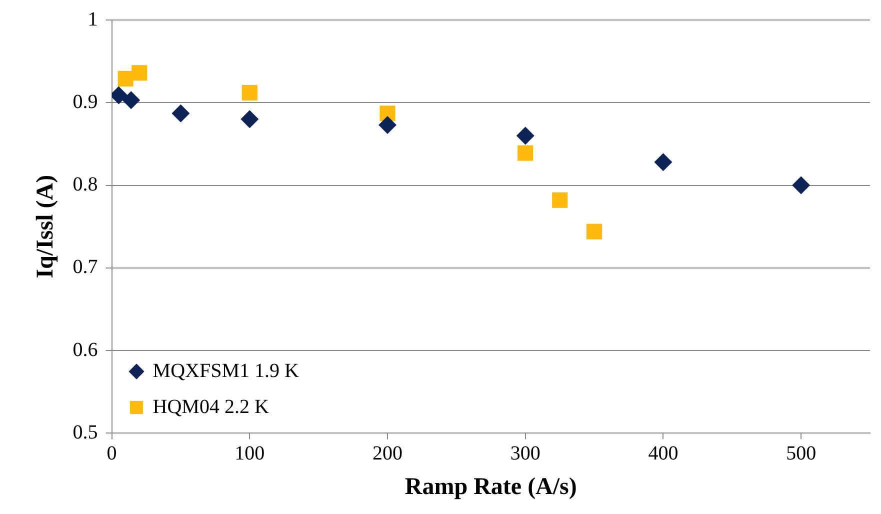 The width and height of the screenshot is (881, 514). Describe the element at coordinates (85, 185) in the screenshot. I see `y-tick-label: 0.8` at that location.